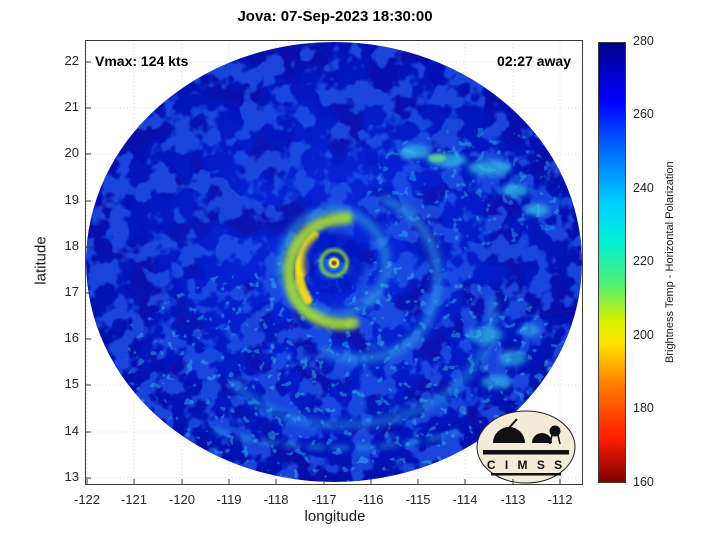 The width and height of the screenshot is (720, 540). Describe the element at coordinates (612, 262) in the screenshot. I see `colorbar-gradient` at that location.